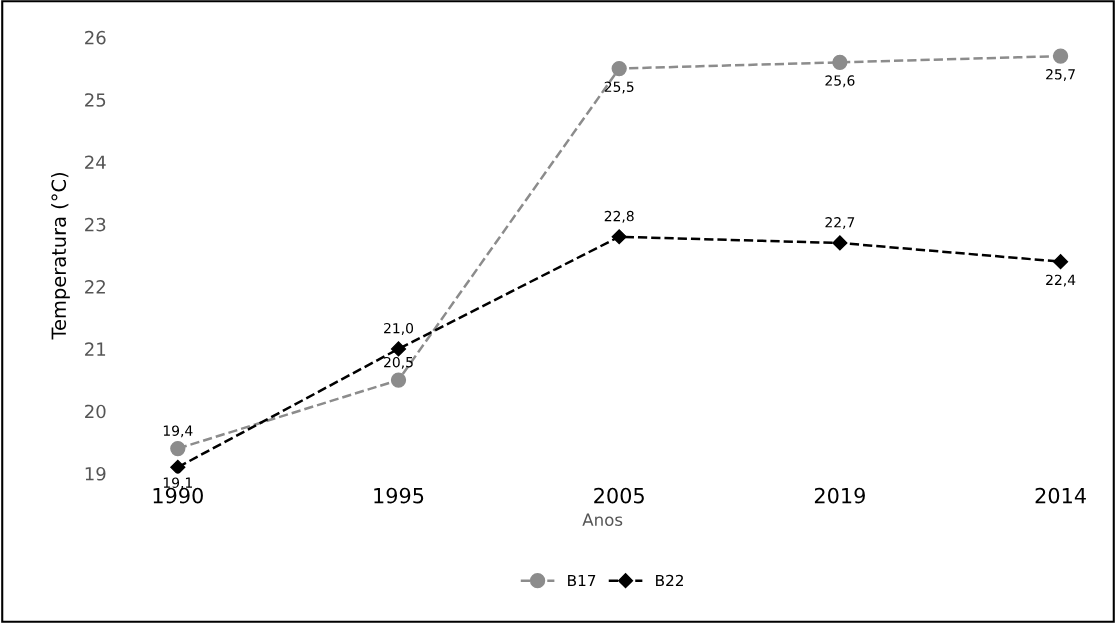 Image resolution: width=1116 pixels, height=623 pixels. What do you see at coordinates (1060, 495) in the screenshot?
I see `x-tick-label: 2014` at bounding box center [1060, 495].